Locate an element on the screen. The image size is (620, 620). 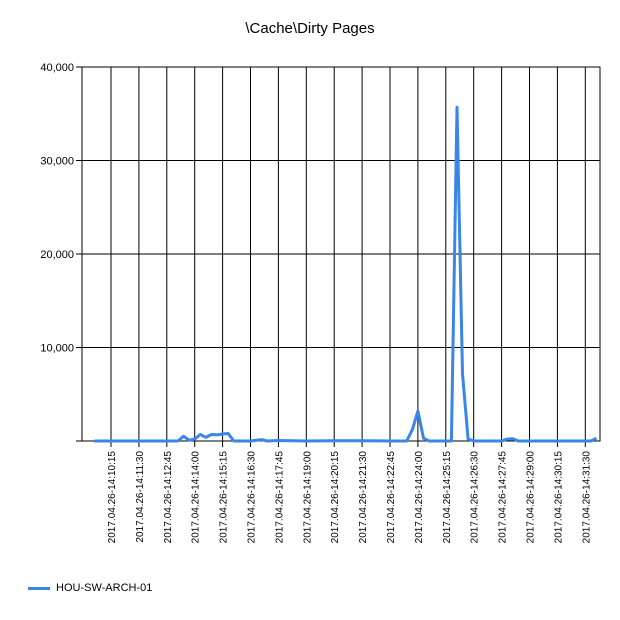
x-tick-label: 2017.04.26-14:25:15 is located at coordinates (447, 497).